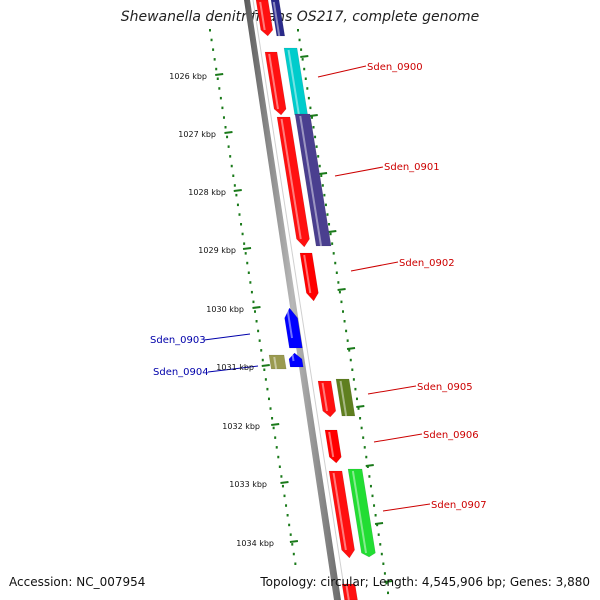 The image size is (600, 600). Describe the element at coordinates (341, 514) in the screenshot. I see `gene-red-b2` at that location.